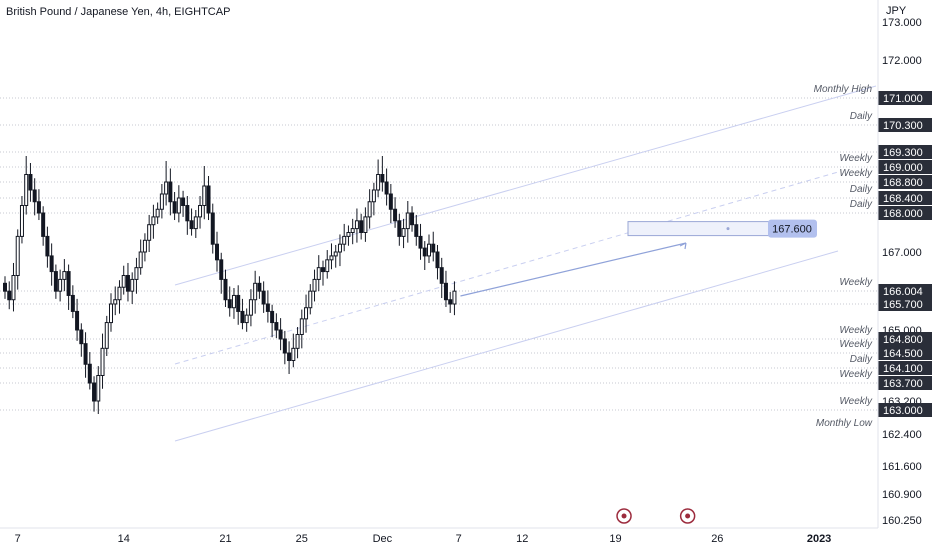 The height and width of the screenshot is (555, 932). What do you see at coordinates (896, 11) in the screenshot?
I see `currency-label: JPY` at bounding box center [896, 11].